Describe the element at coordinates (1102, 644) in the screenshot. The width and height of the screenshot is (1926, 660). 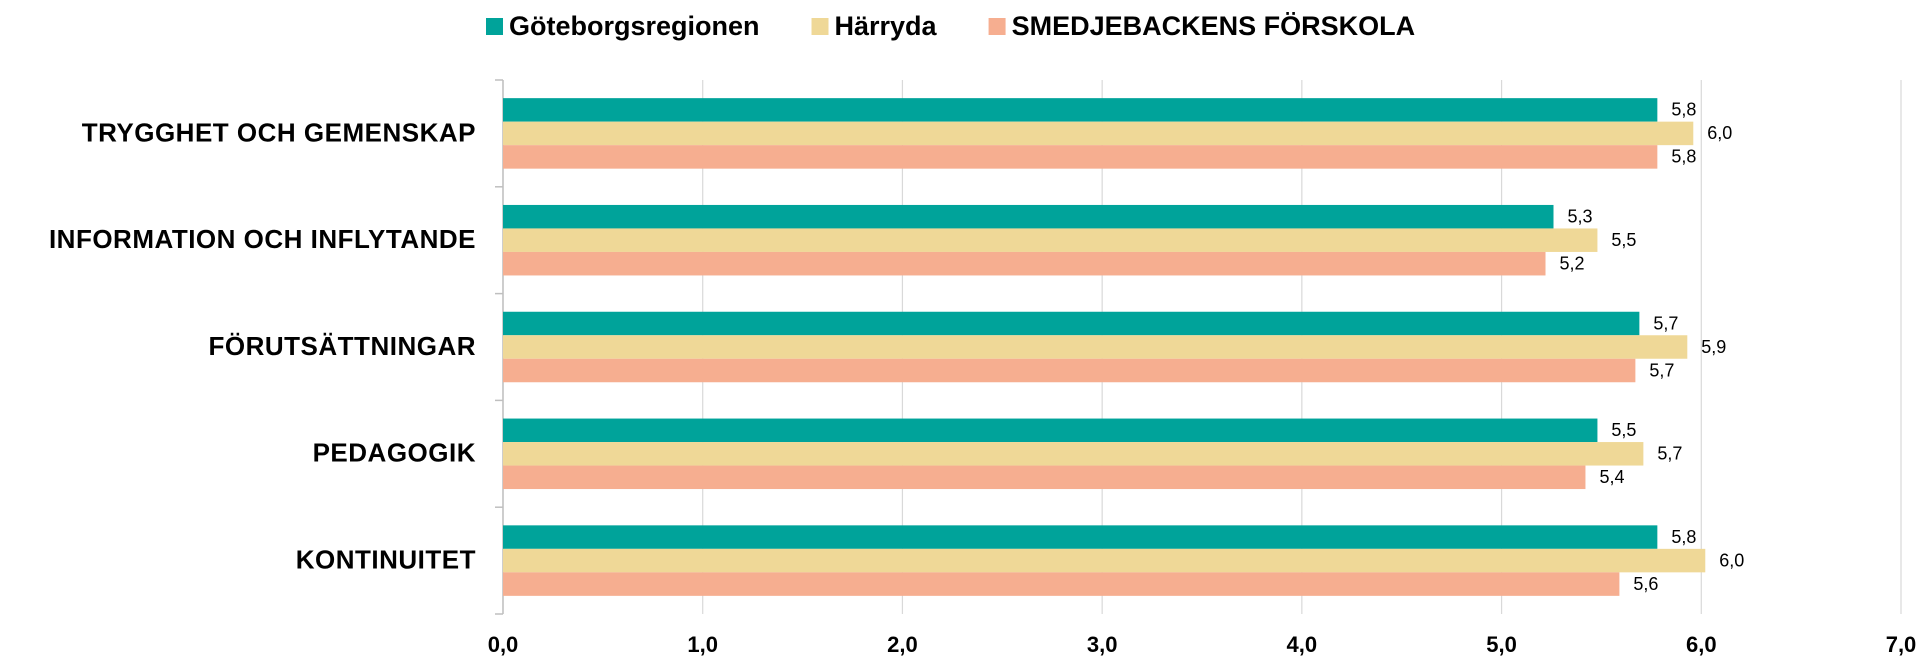
I see `x-tick-label: 3,0` at that location.